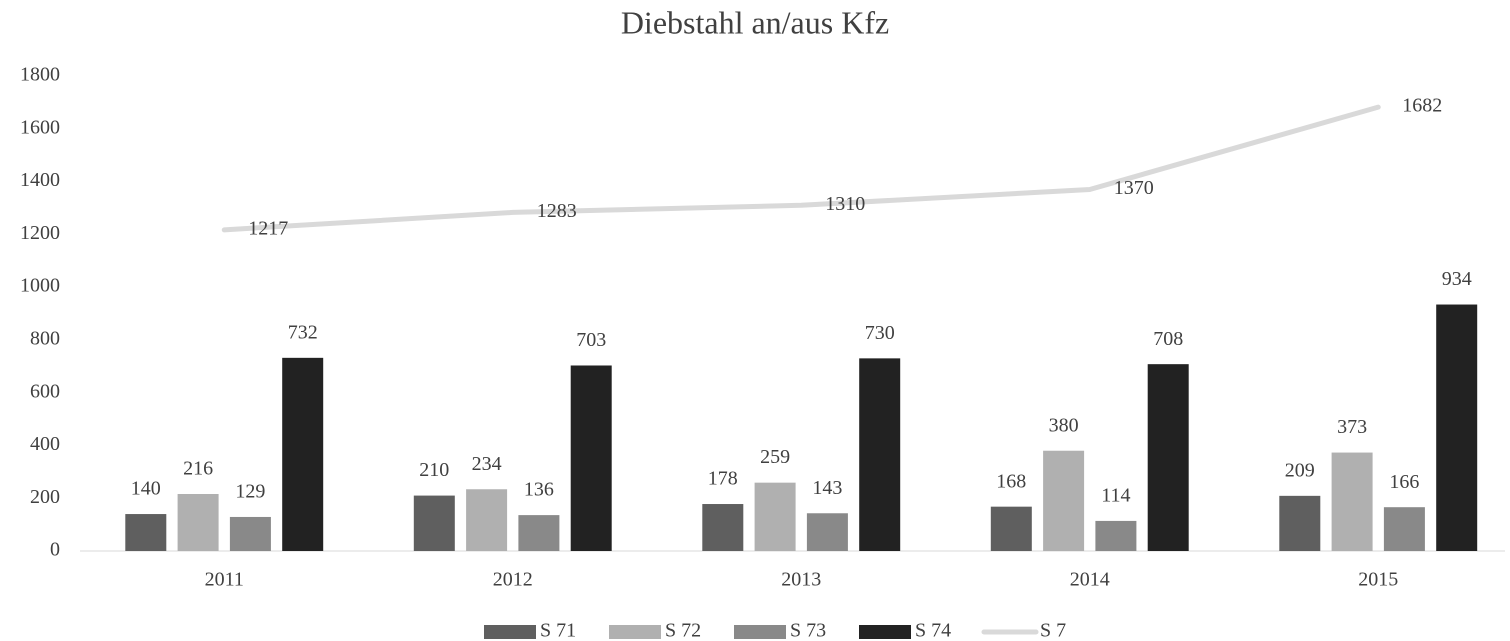 Image resolution: width=1510 pixels, height=641 pixels. I want to click on legend-label: S 71, so click(558, 630).